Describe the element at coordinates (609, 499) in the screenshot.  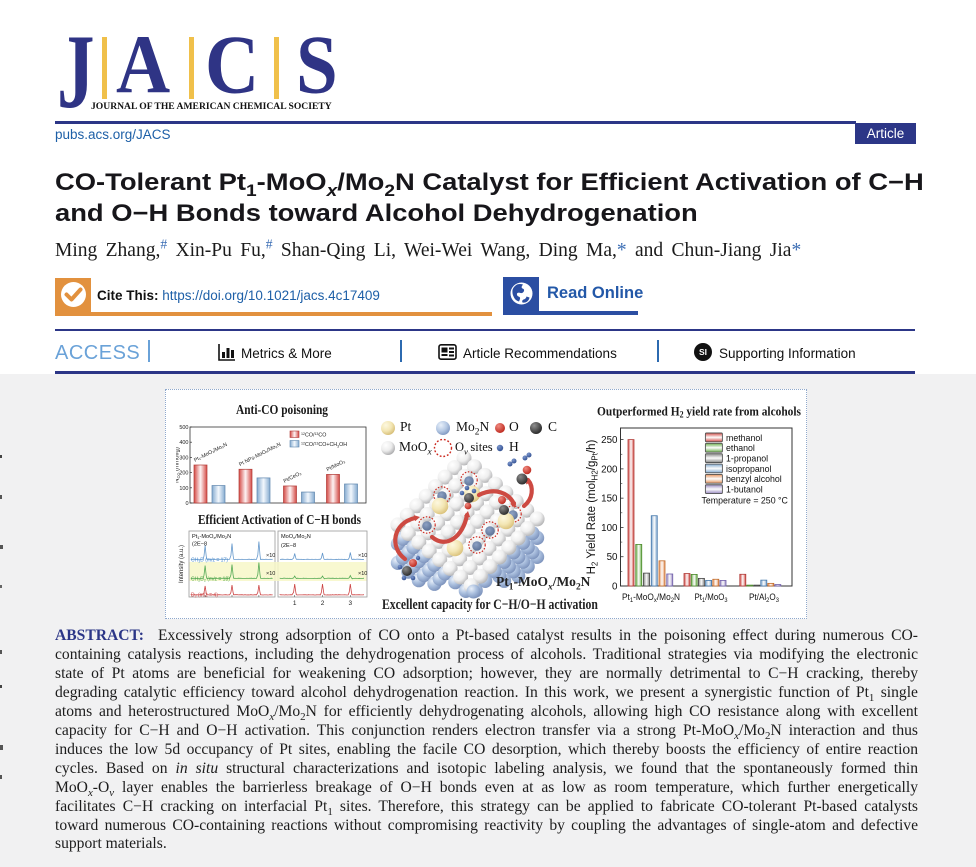
I see `svg-text: 150` at that location.